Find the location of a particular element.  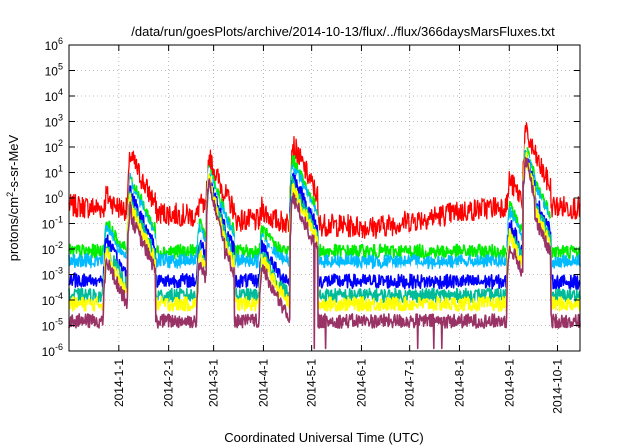

y-tick-label: 10⁵ is located at coordinates (54, 70).